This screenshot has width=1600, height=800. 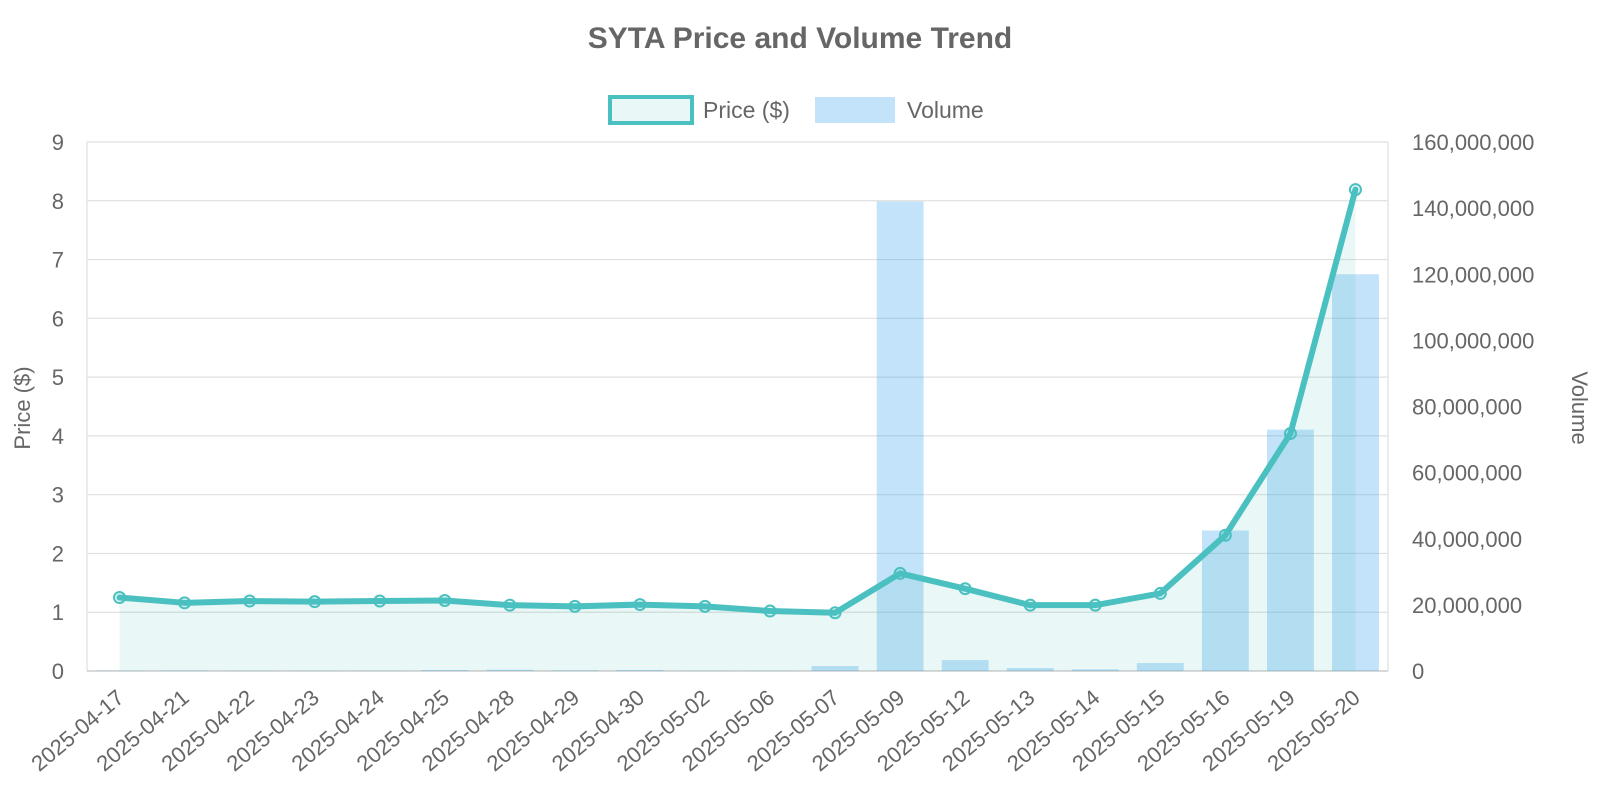 I want to click on left-tick-label: 1, so click(x=58, y=612).